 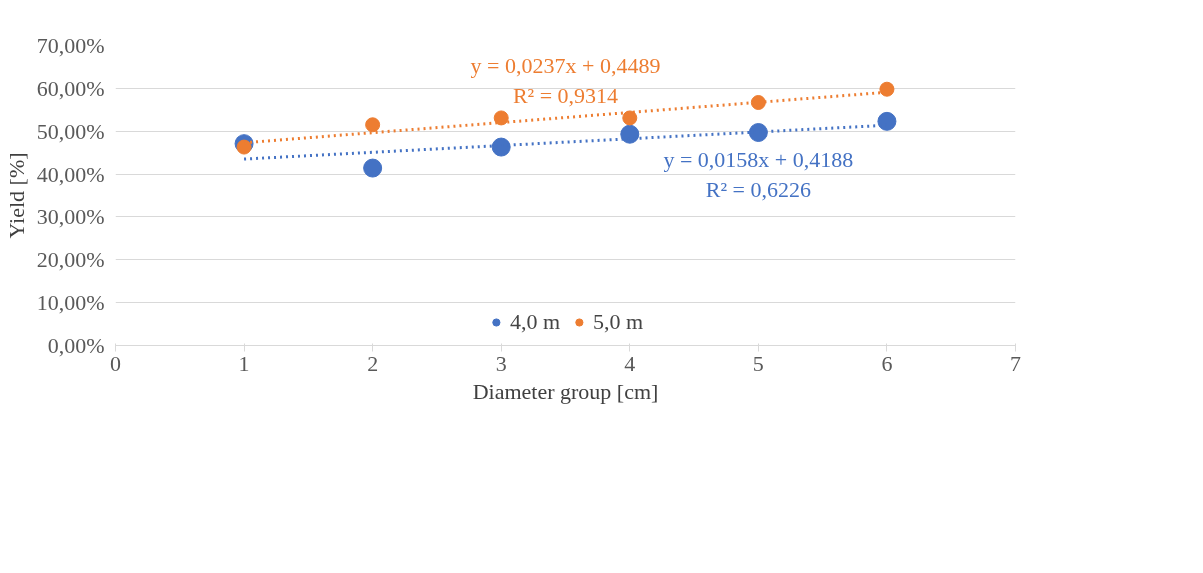 What do you see at coordinates (16, 195) in the screenshot?
I see `y-axis-title: Yield [%]` at bounding box center [16, 195].